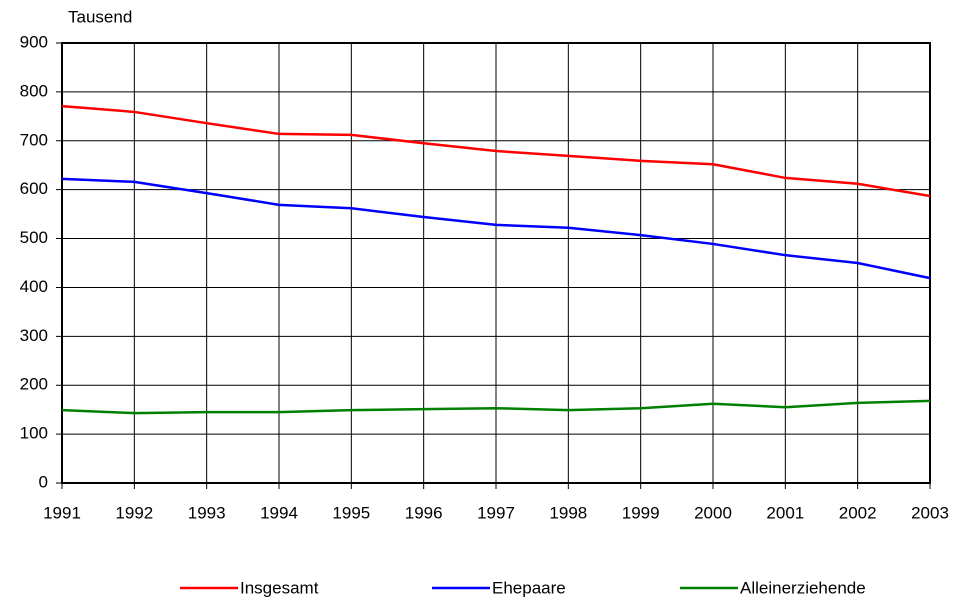 This screenshot has width=958, height=603. I want to click on legend-label: Insgesamt, so click(279, 587).